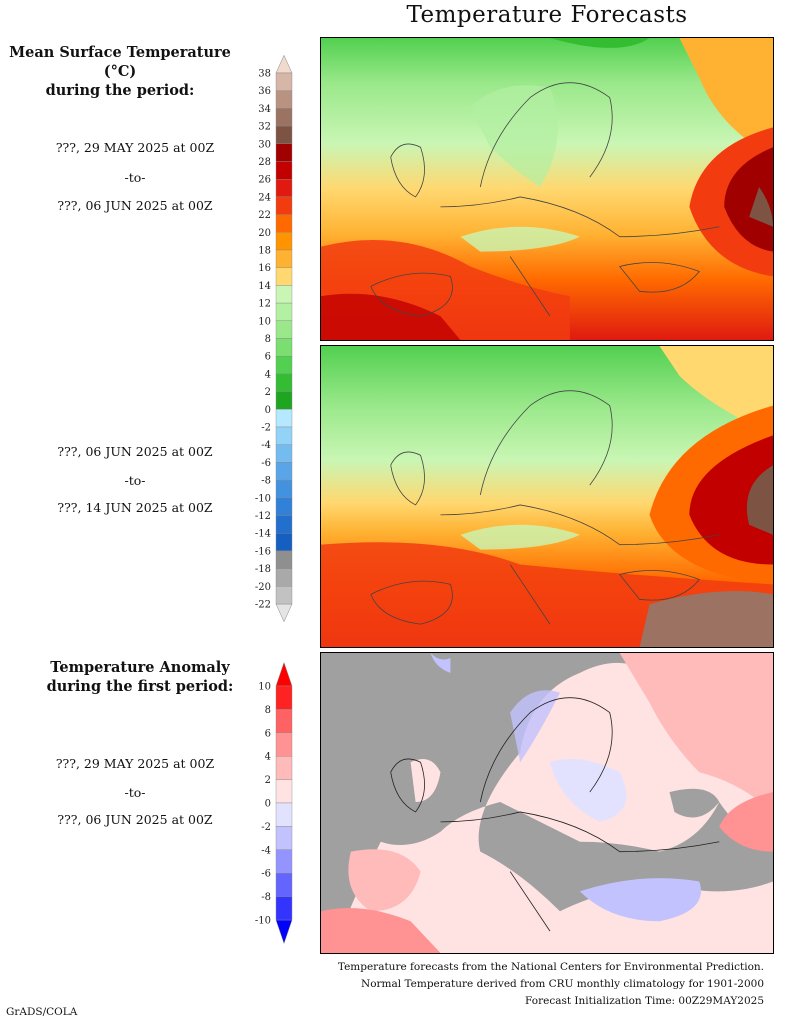  What do you see at coordinates (263, 587) in the screenshot?
I see `mean-temp-colorbar-tick-label: -20` at bounding box center [263, 587].